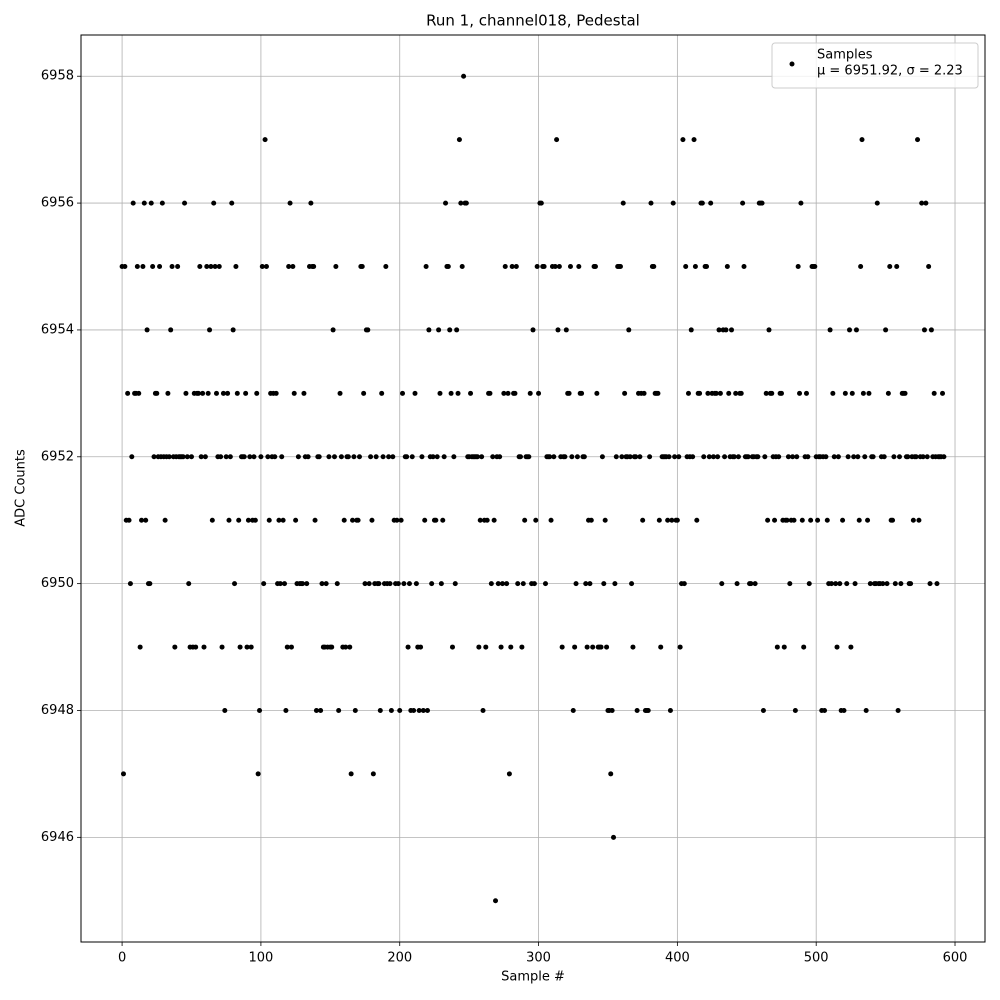 The width and height of the screenshot is (1000, 1000). Describe the element at coordinates (21, 488) in the screenshot. I see `y-axis-label: ADC Counts` at that location.